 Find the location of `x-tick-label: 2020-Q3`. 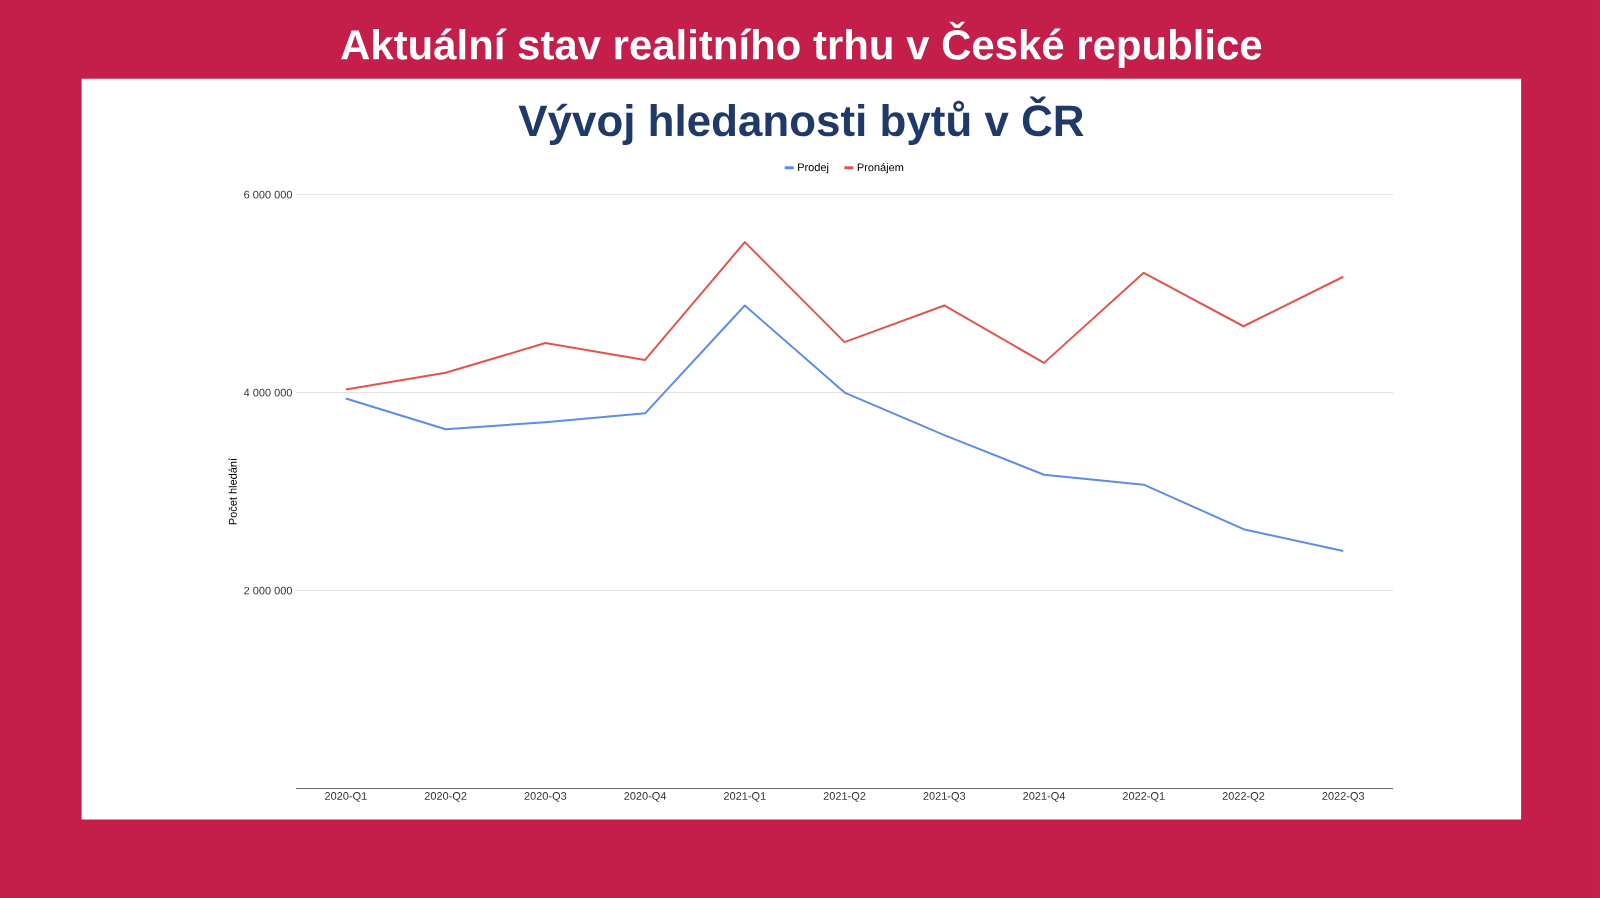

x-tick-label: 2020-Q3 is located at coordinates (545, 796).